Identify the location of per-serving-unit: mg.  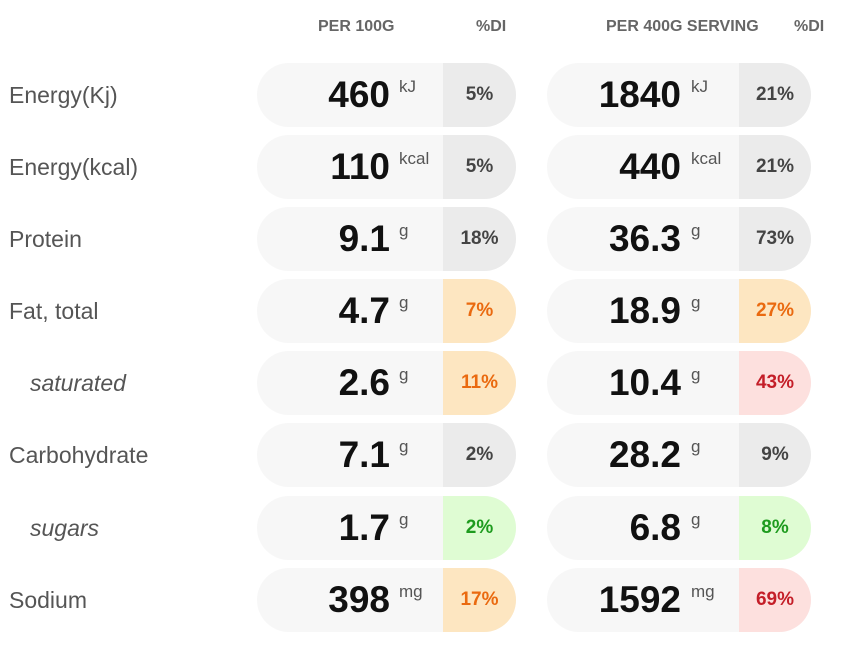
(703, 591).